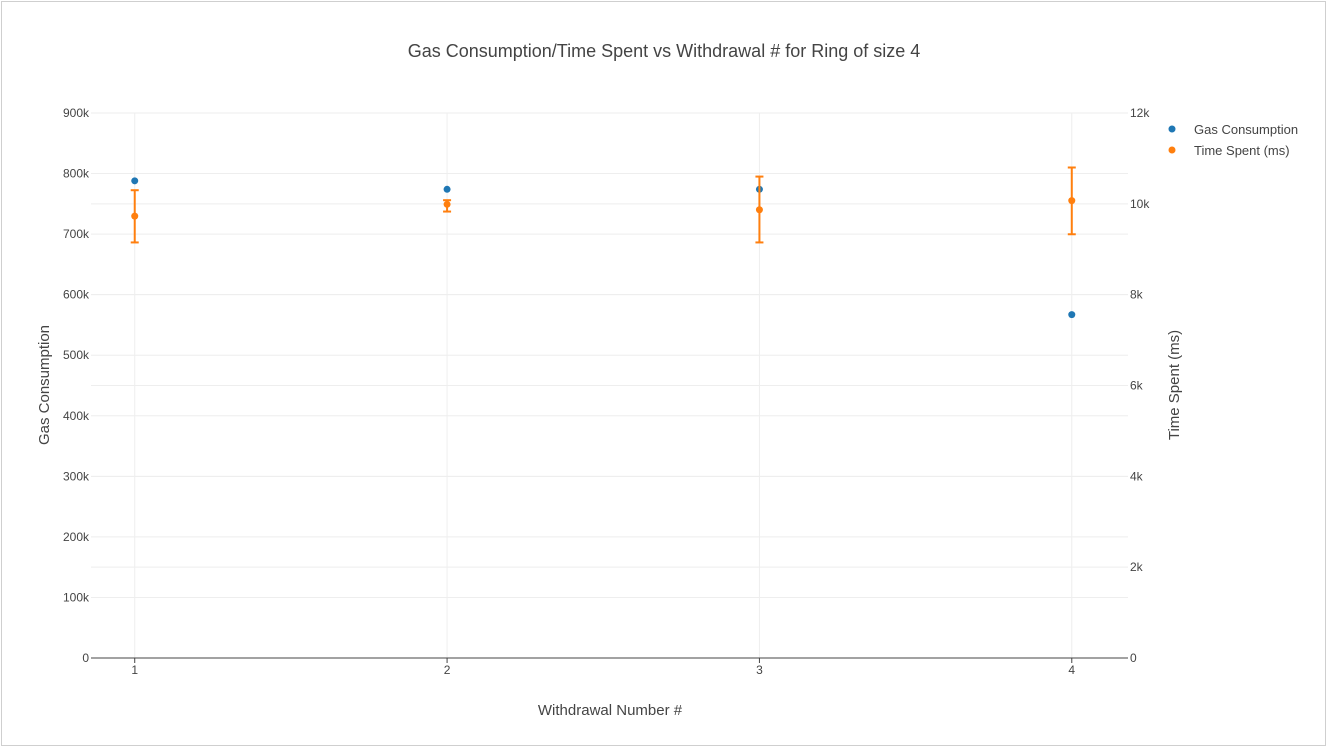  Describe the element at coordinates (76, 597) in the screenshot. I see `y-tick-label: 100k` at that location.